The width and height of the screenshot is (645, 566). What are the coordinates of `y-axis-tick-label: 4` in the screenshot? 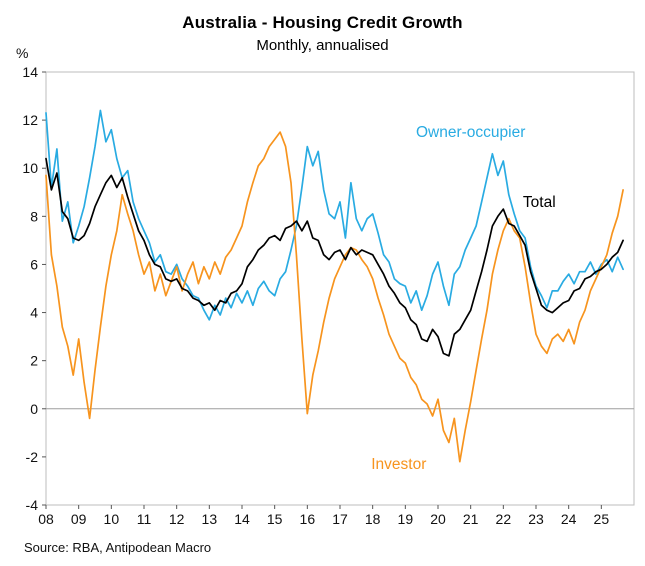 It's located at (34, 313).